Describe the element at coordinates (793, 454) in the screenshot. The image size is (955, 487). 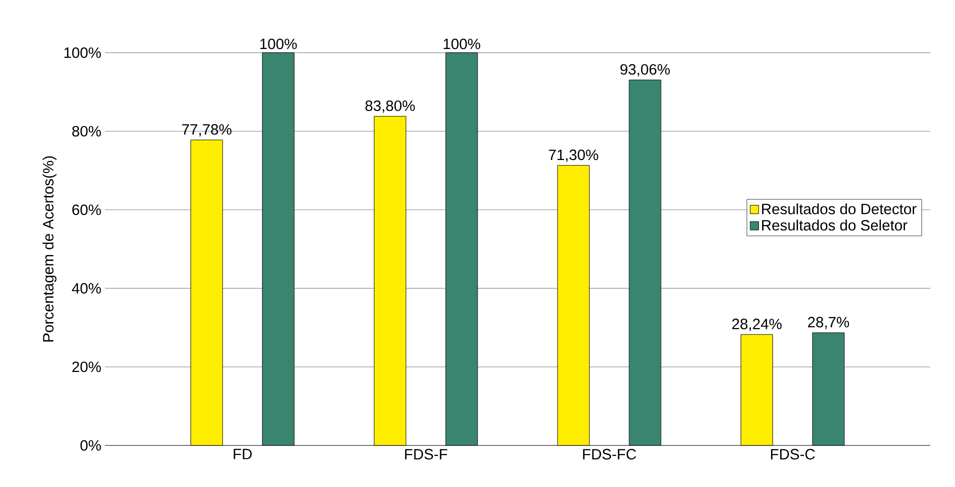
I see `x-tick-label: FDS-C` at that location.